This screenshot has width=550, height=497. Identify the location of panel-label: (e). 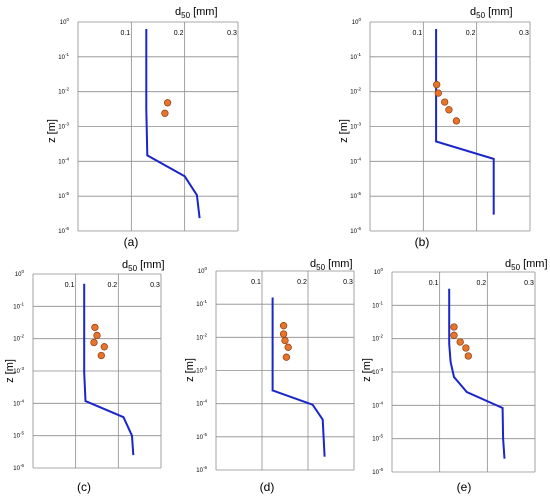
(464, 487).